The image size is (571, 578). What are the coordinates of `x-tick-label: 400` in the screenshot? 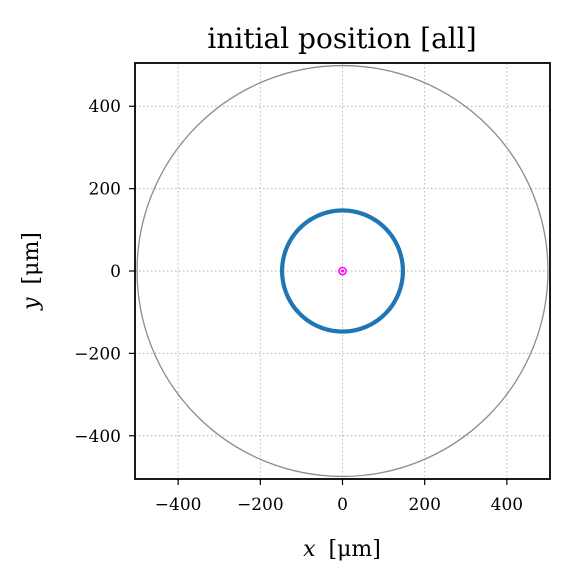 It's located at (507, 505).